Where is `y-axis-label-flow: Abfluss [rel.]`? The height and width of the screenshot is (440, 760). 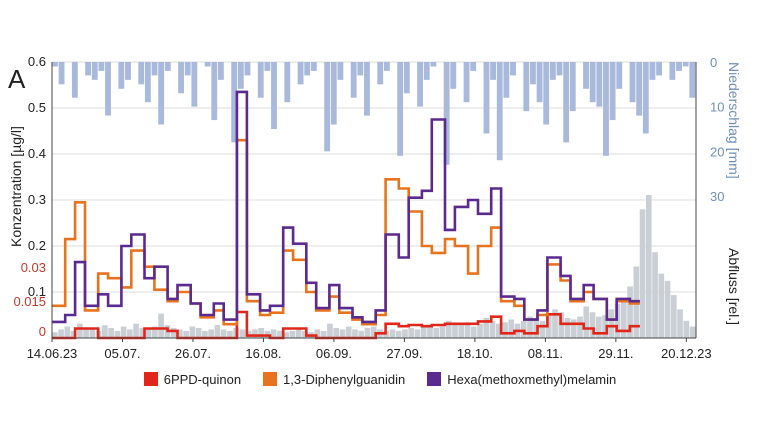
y-axis-label-flow: Abfluss [rel.] is located at coordinates (734, 286).